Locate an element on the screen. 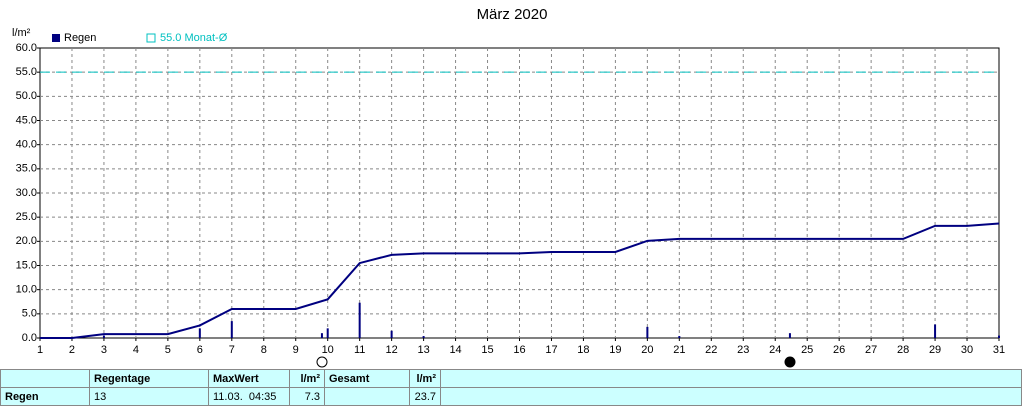  x-tick-label: 1 is located at coordinates (40, 350).